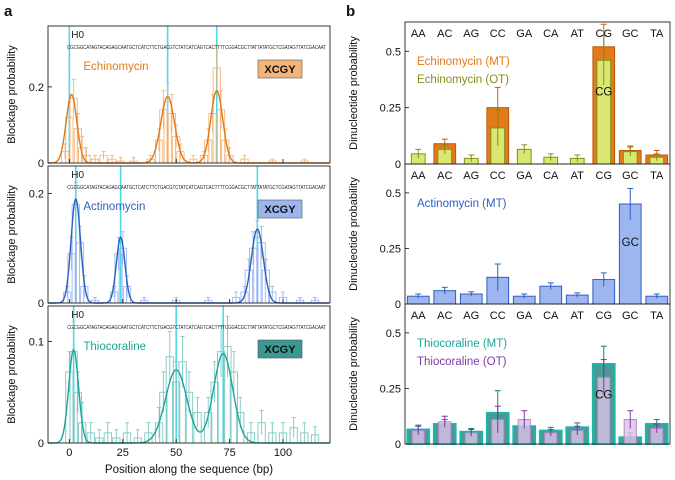 The image size is (675, 480). I want to click on x-tick-label: 50, so click(176, 453).